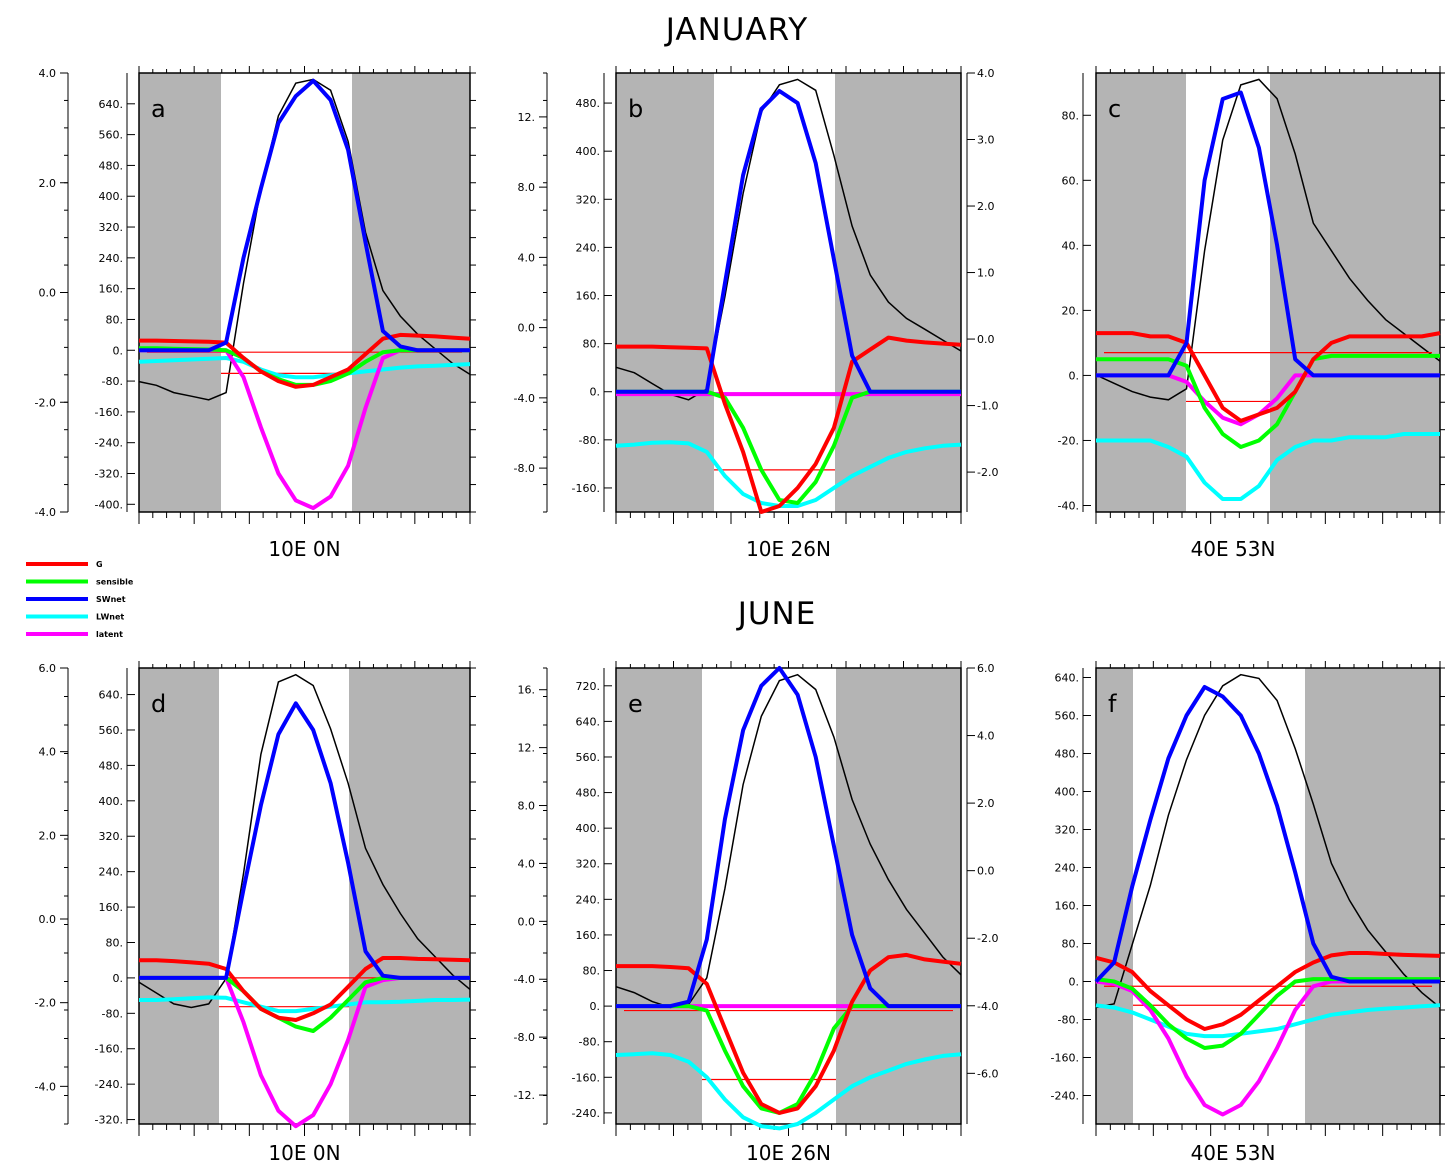 Image resolution: width=1445 pixels, height=1167 pixels. I want to click on inner-axis-label: 720., so click(588, 686).